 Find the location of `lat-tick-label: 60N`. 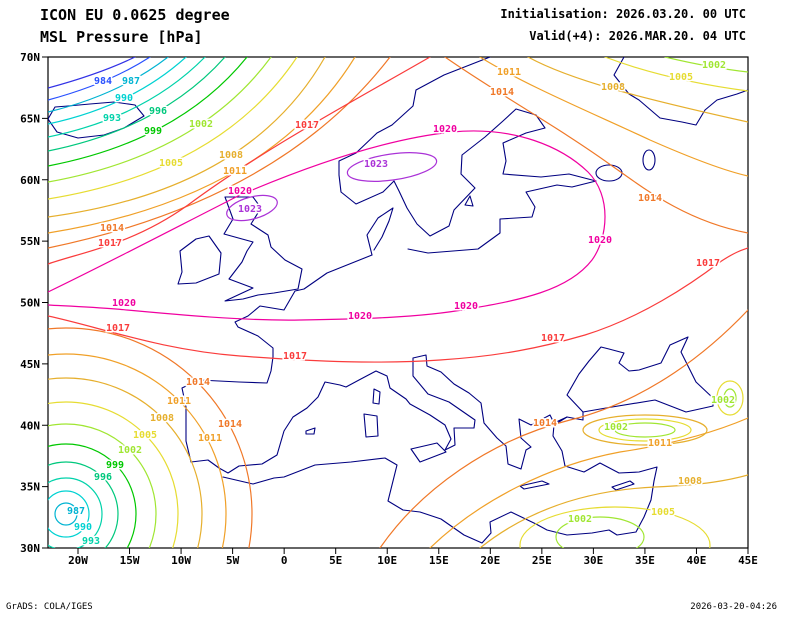

lat-tick-label: 60N is located at coordinates (30, 180).